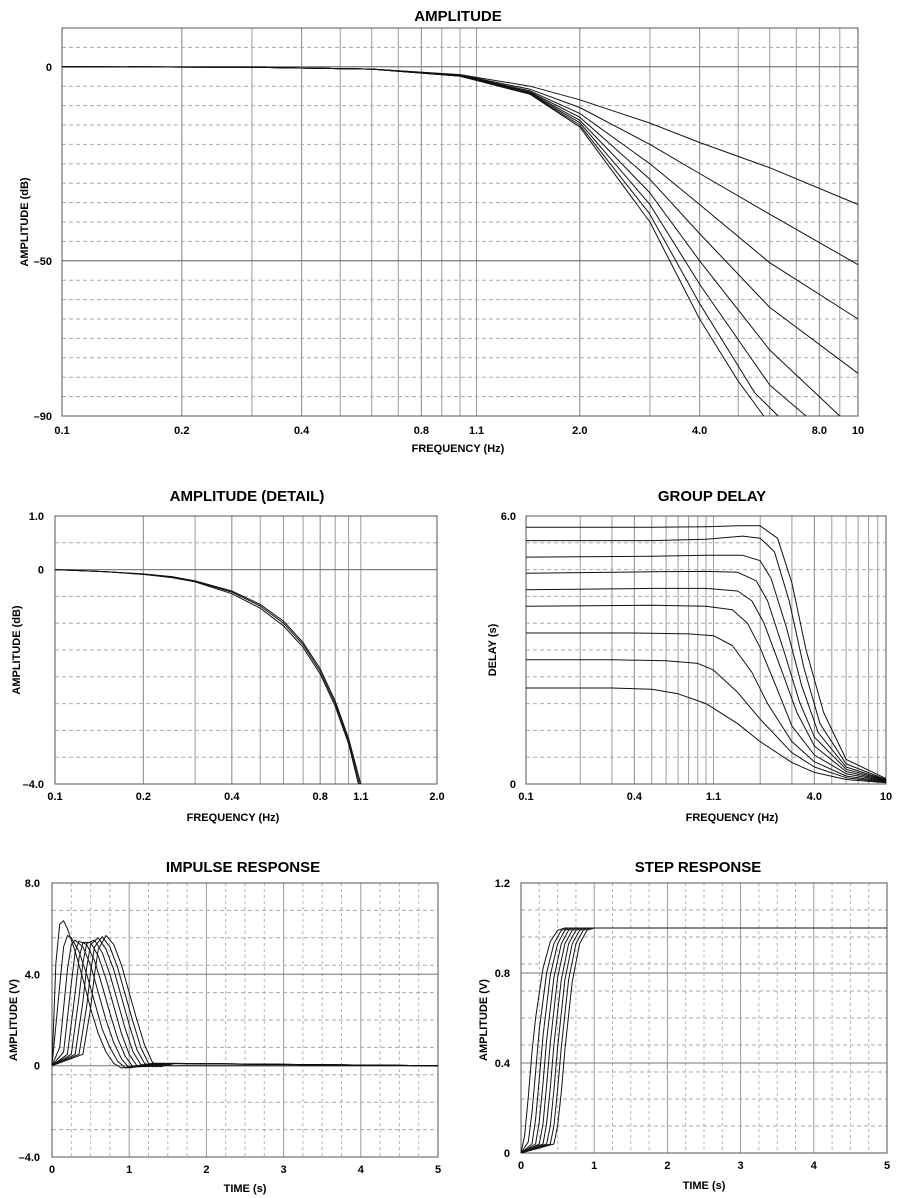 The image size is (899, 1198). Describe the element at coordinates (819, 431) in the screenshot. I see `x-tick-label: 8.0` at that location.